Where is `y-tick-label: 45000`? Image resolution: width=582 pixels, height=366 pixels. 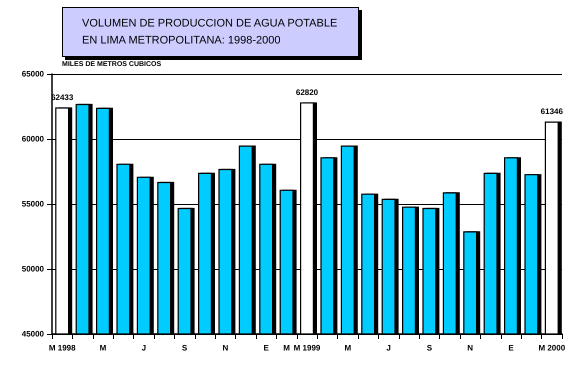 y-tick-label: 45000 is located at coordinates (33, 334).